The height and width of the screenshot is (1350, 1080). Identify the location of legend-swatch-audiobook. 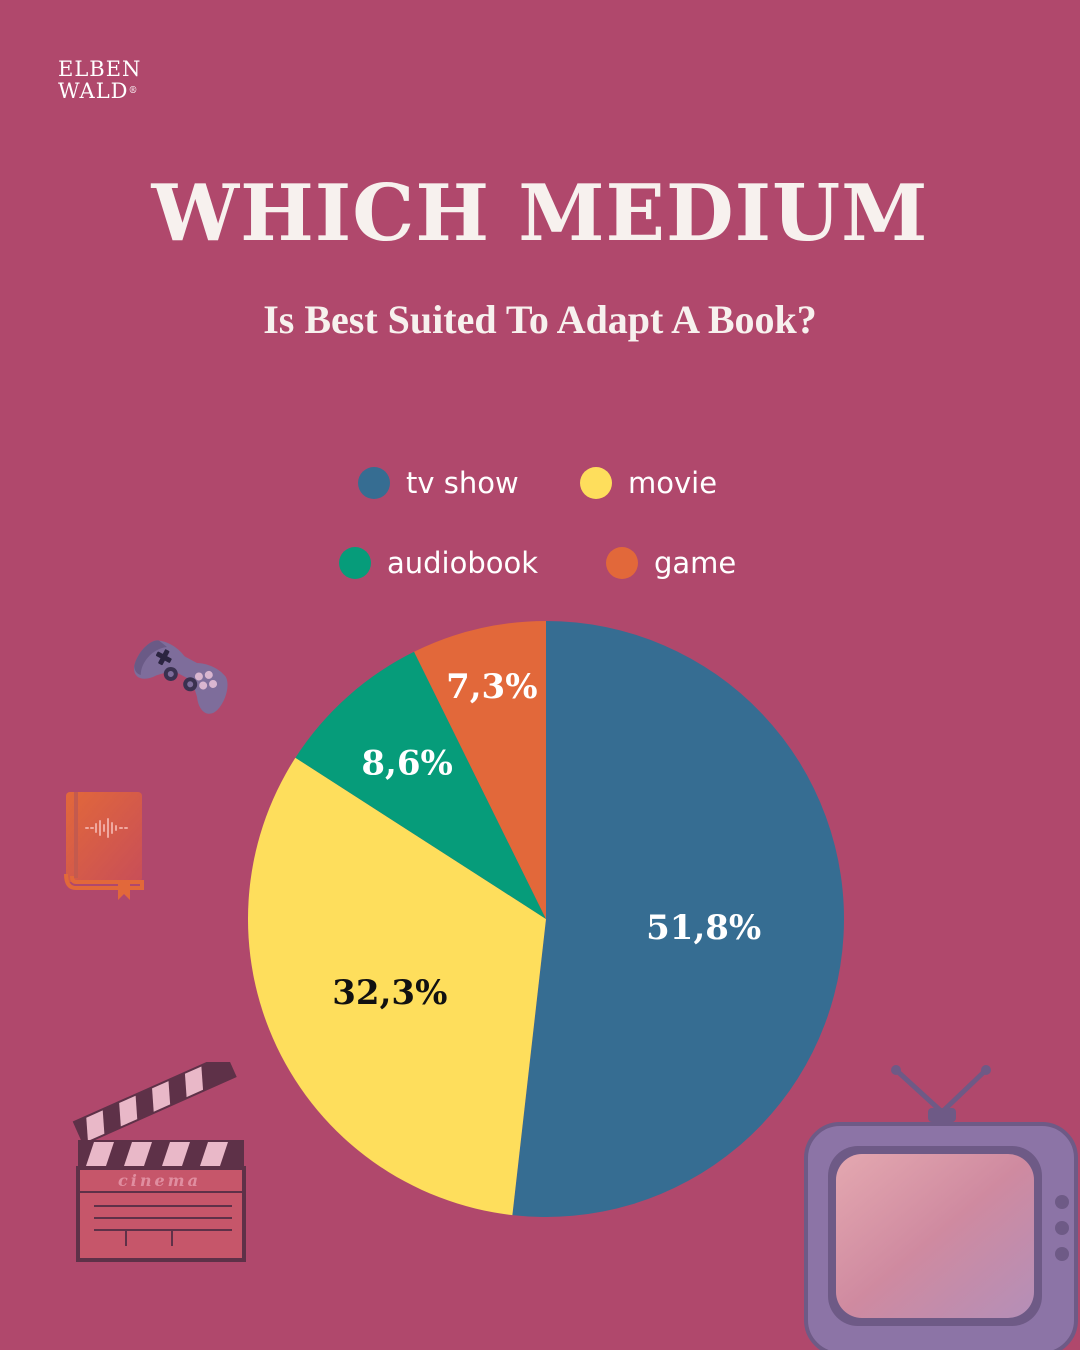
(355, 563).